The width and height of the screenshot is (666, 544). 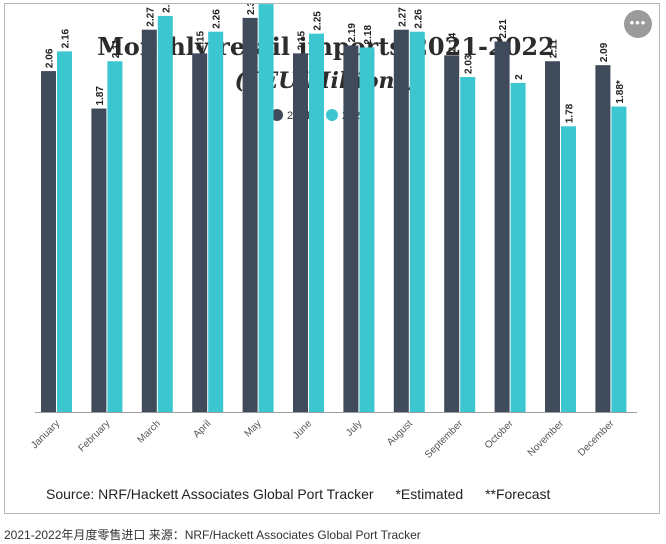 I want to click on data-label-2022-december: 1.88*, so click(x=620, y=91).